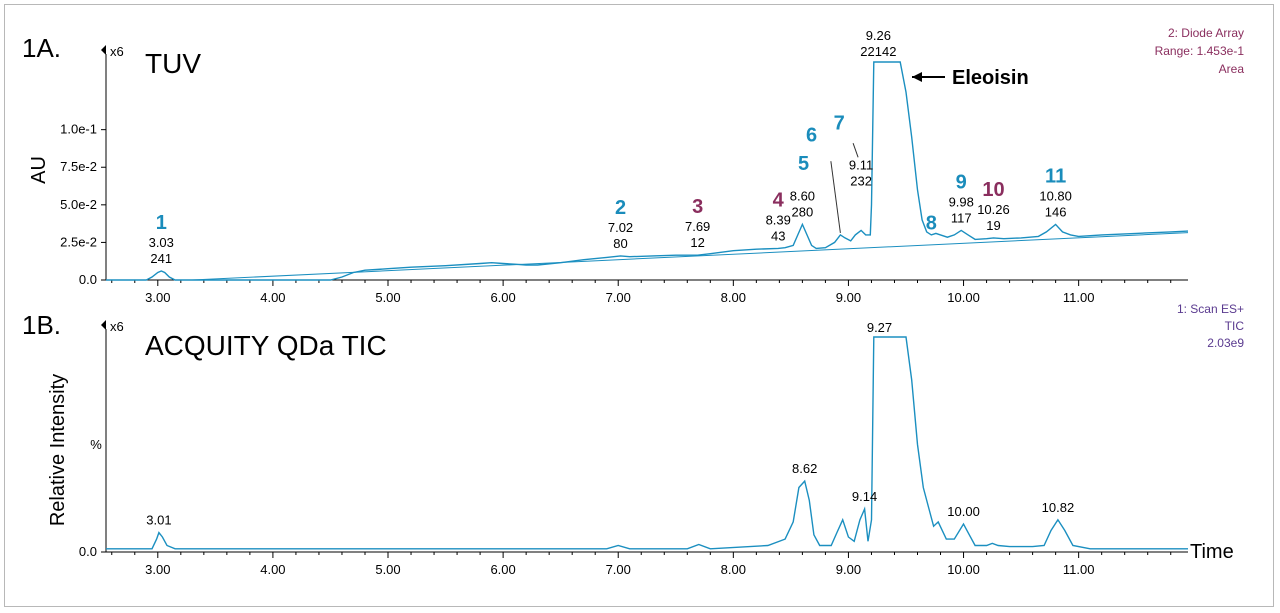 This screenshot has width=1280, height=613. Describe the element at coordinates (803, 211) in the screenshot. I see `peak-area-label: 280` at that location.